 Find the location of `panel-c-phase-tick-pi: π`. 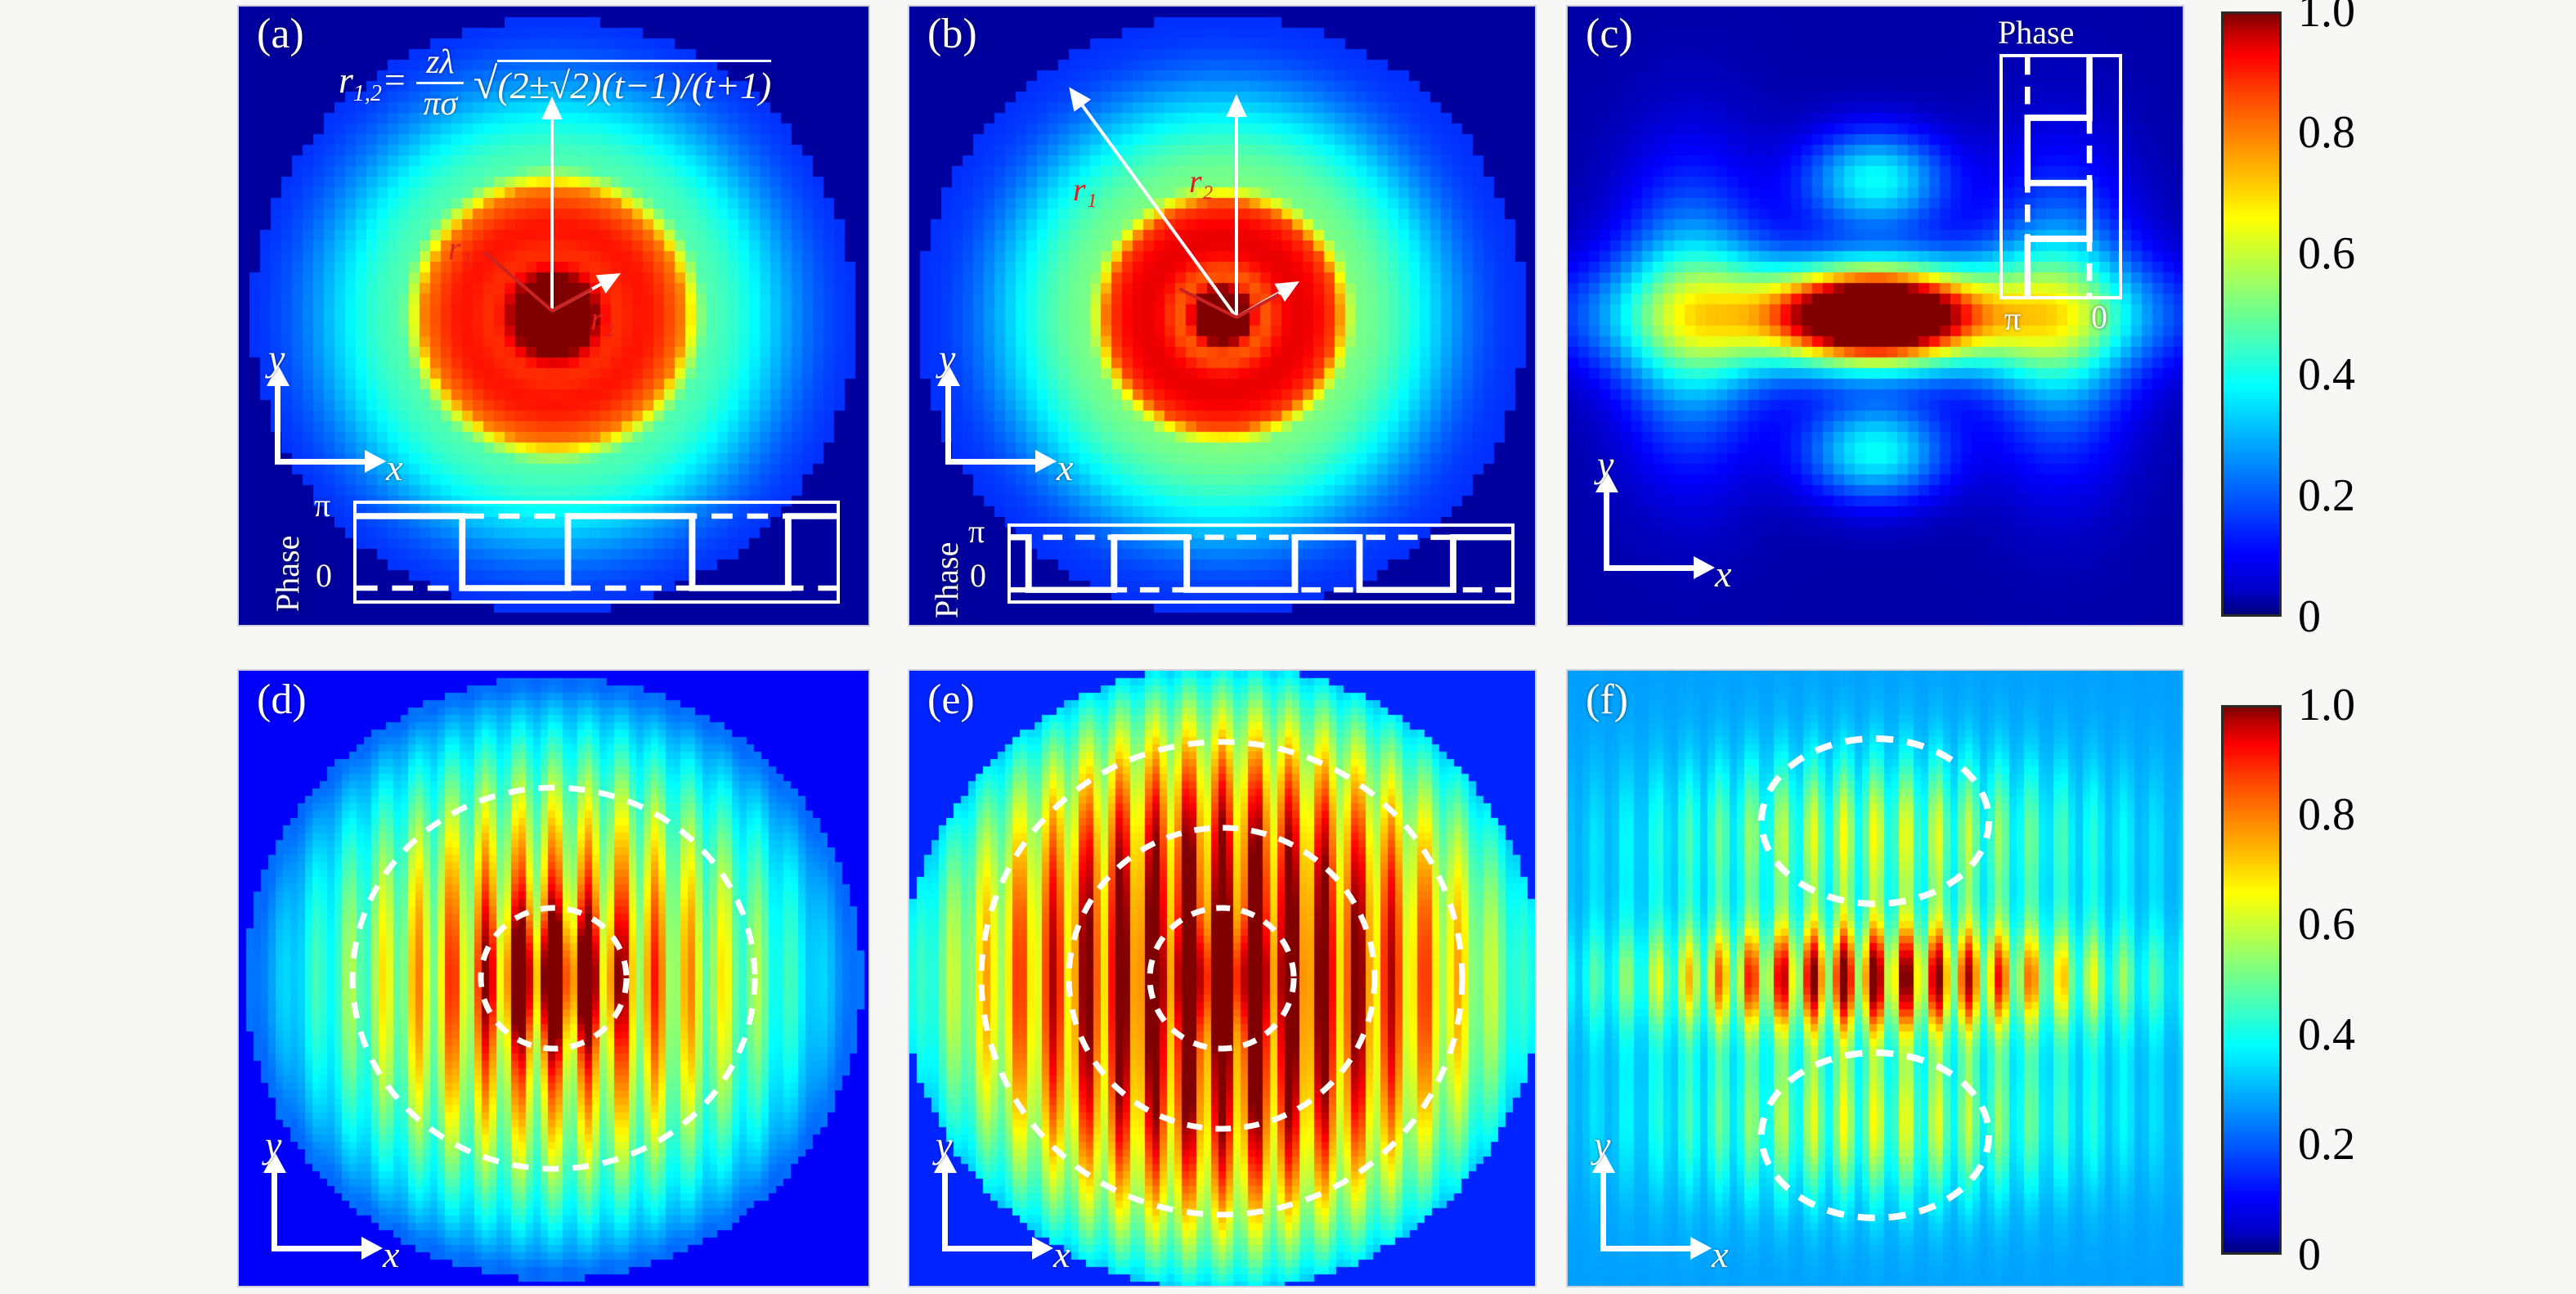

panel-c-phase-tick-pi: π is located at coordinates (2013, 318).